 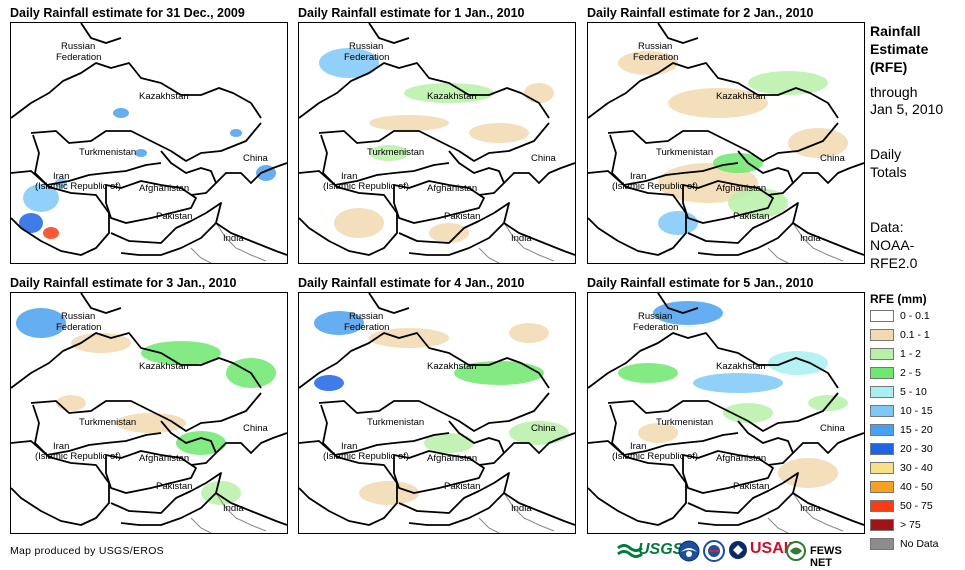 What do you see at coordinates (916, 487) in the screenshot?
I see `legend-label: 40 - 50` at bounding box center [916, 487].